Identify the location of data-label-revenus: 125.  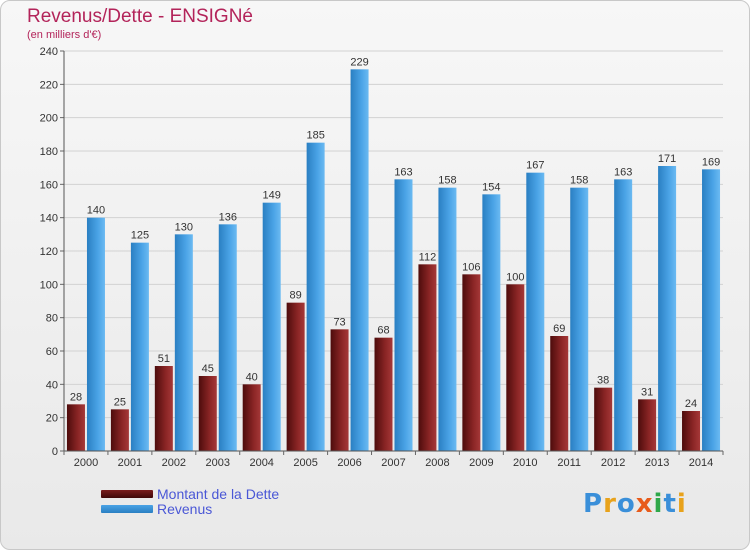
(140, 236).